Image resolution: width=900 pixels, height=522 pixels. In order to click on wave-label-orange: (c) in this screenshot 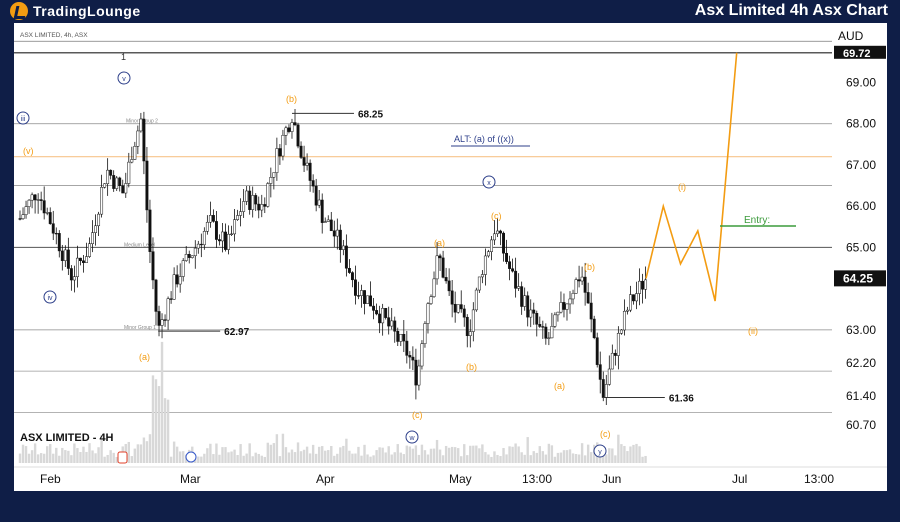, I will do `click(496, 216)`.